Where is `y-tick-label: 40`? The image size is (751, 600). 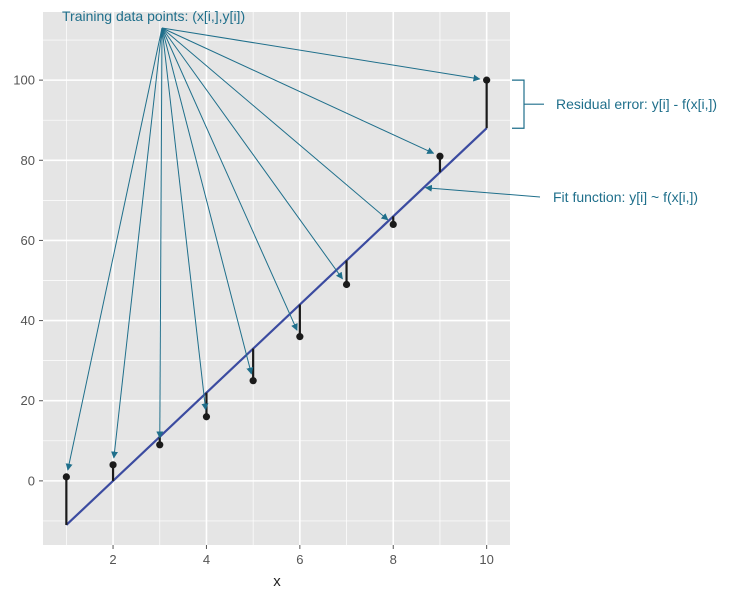 y-tick-label: 40 is located at coordinates (28, 320).